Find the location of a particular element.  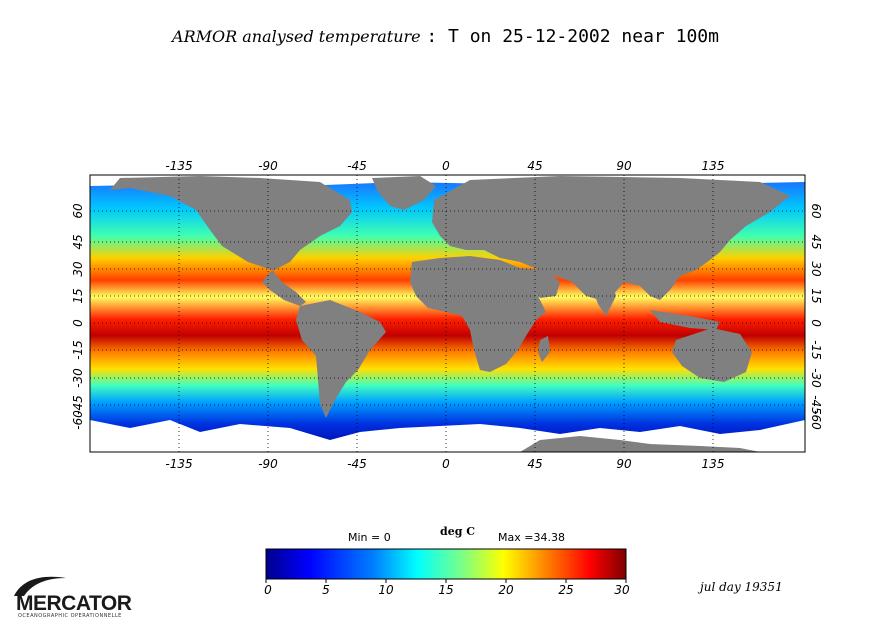

logo-subtitle: OCEANOGRAPHIC OPERATIONNELLE is located at coordinates (70, 616).